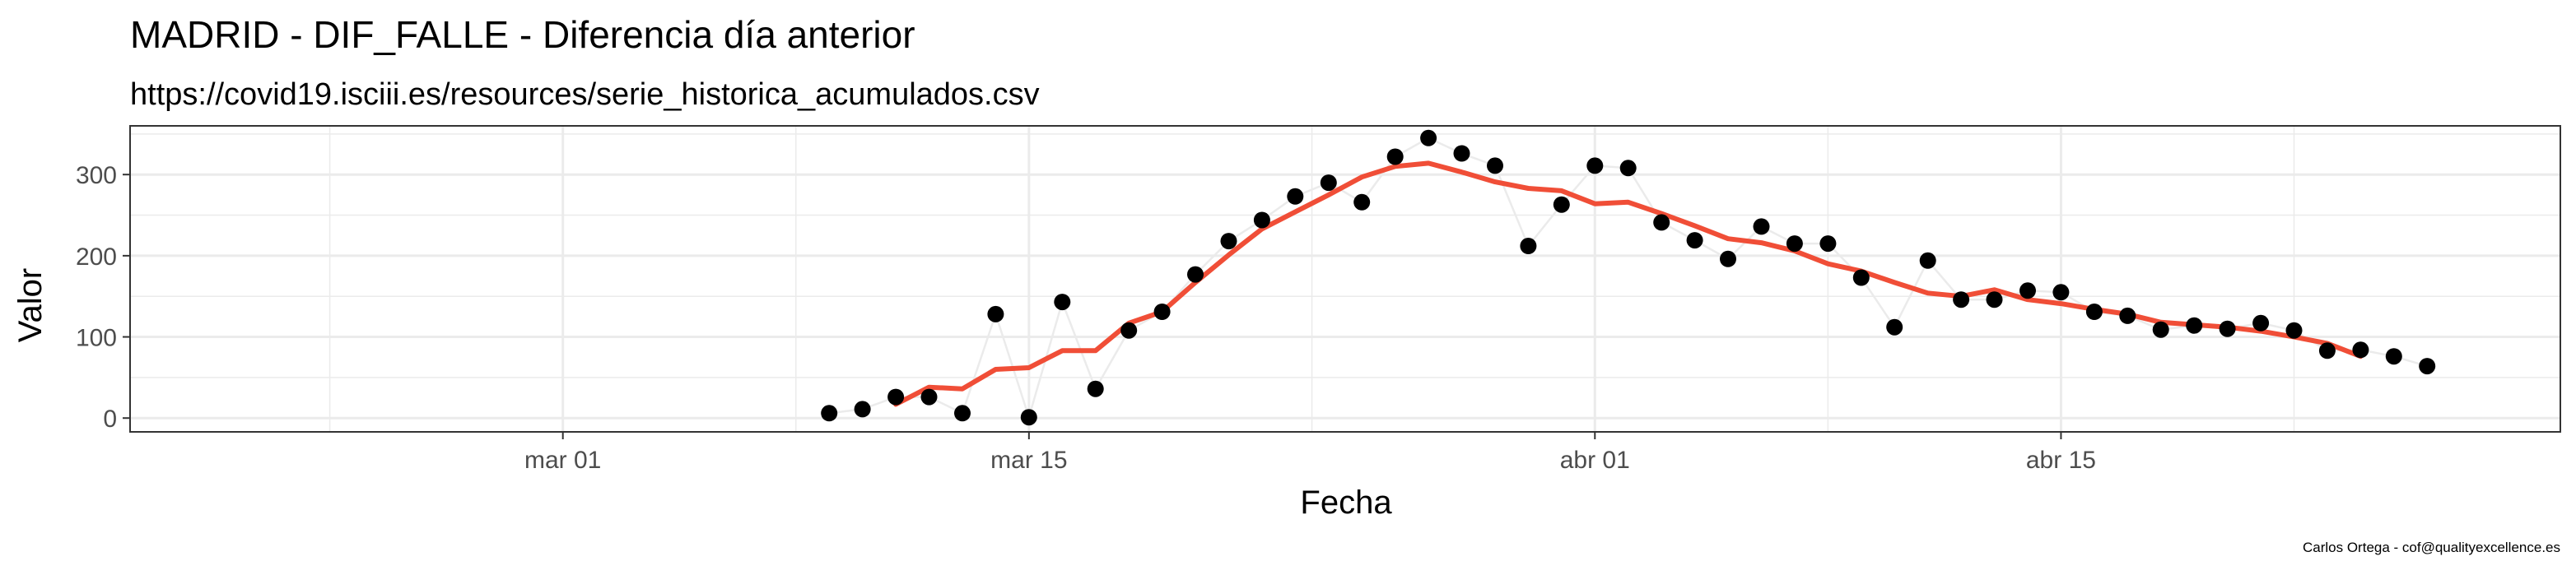 The image size is (2576, 575). What do you see at coordinates (1346, 503) in the screenshot?
I see `x-axis-title: Fecha` at bounding box center [1346, 503].